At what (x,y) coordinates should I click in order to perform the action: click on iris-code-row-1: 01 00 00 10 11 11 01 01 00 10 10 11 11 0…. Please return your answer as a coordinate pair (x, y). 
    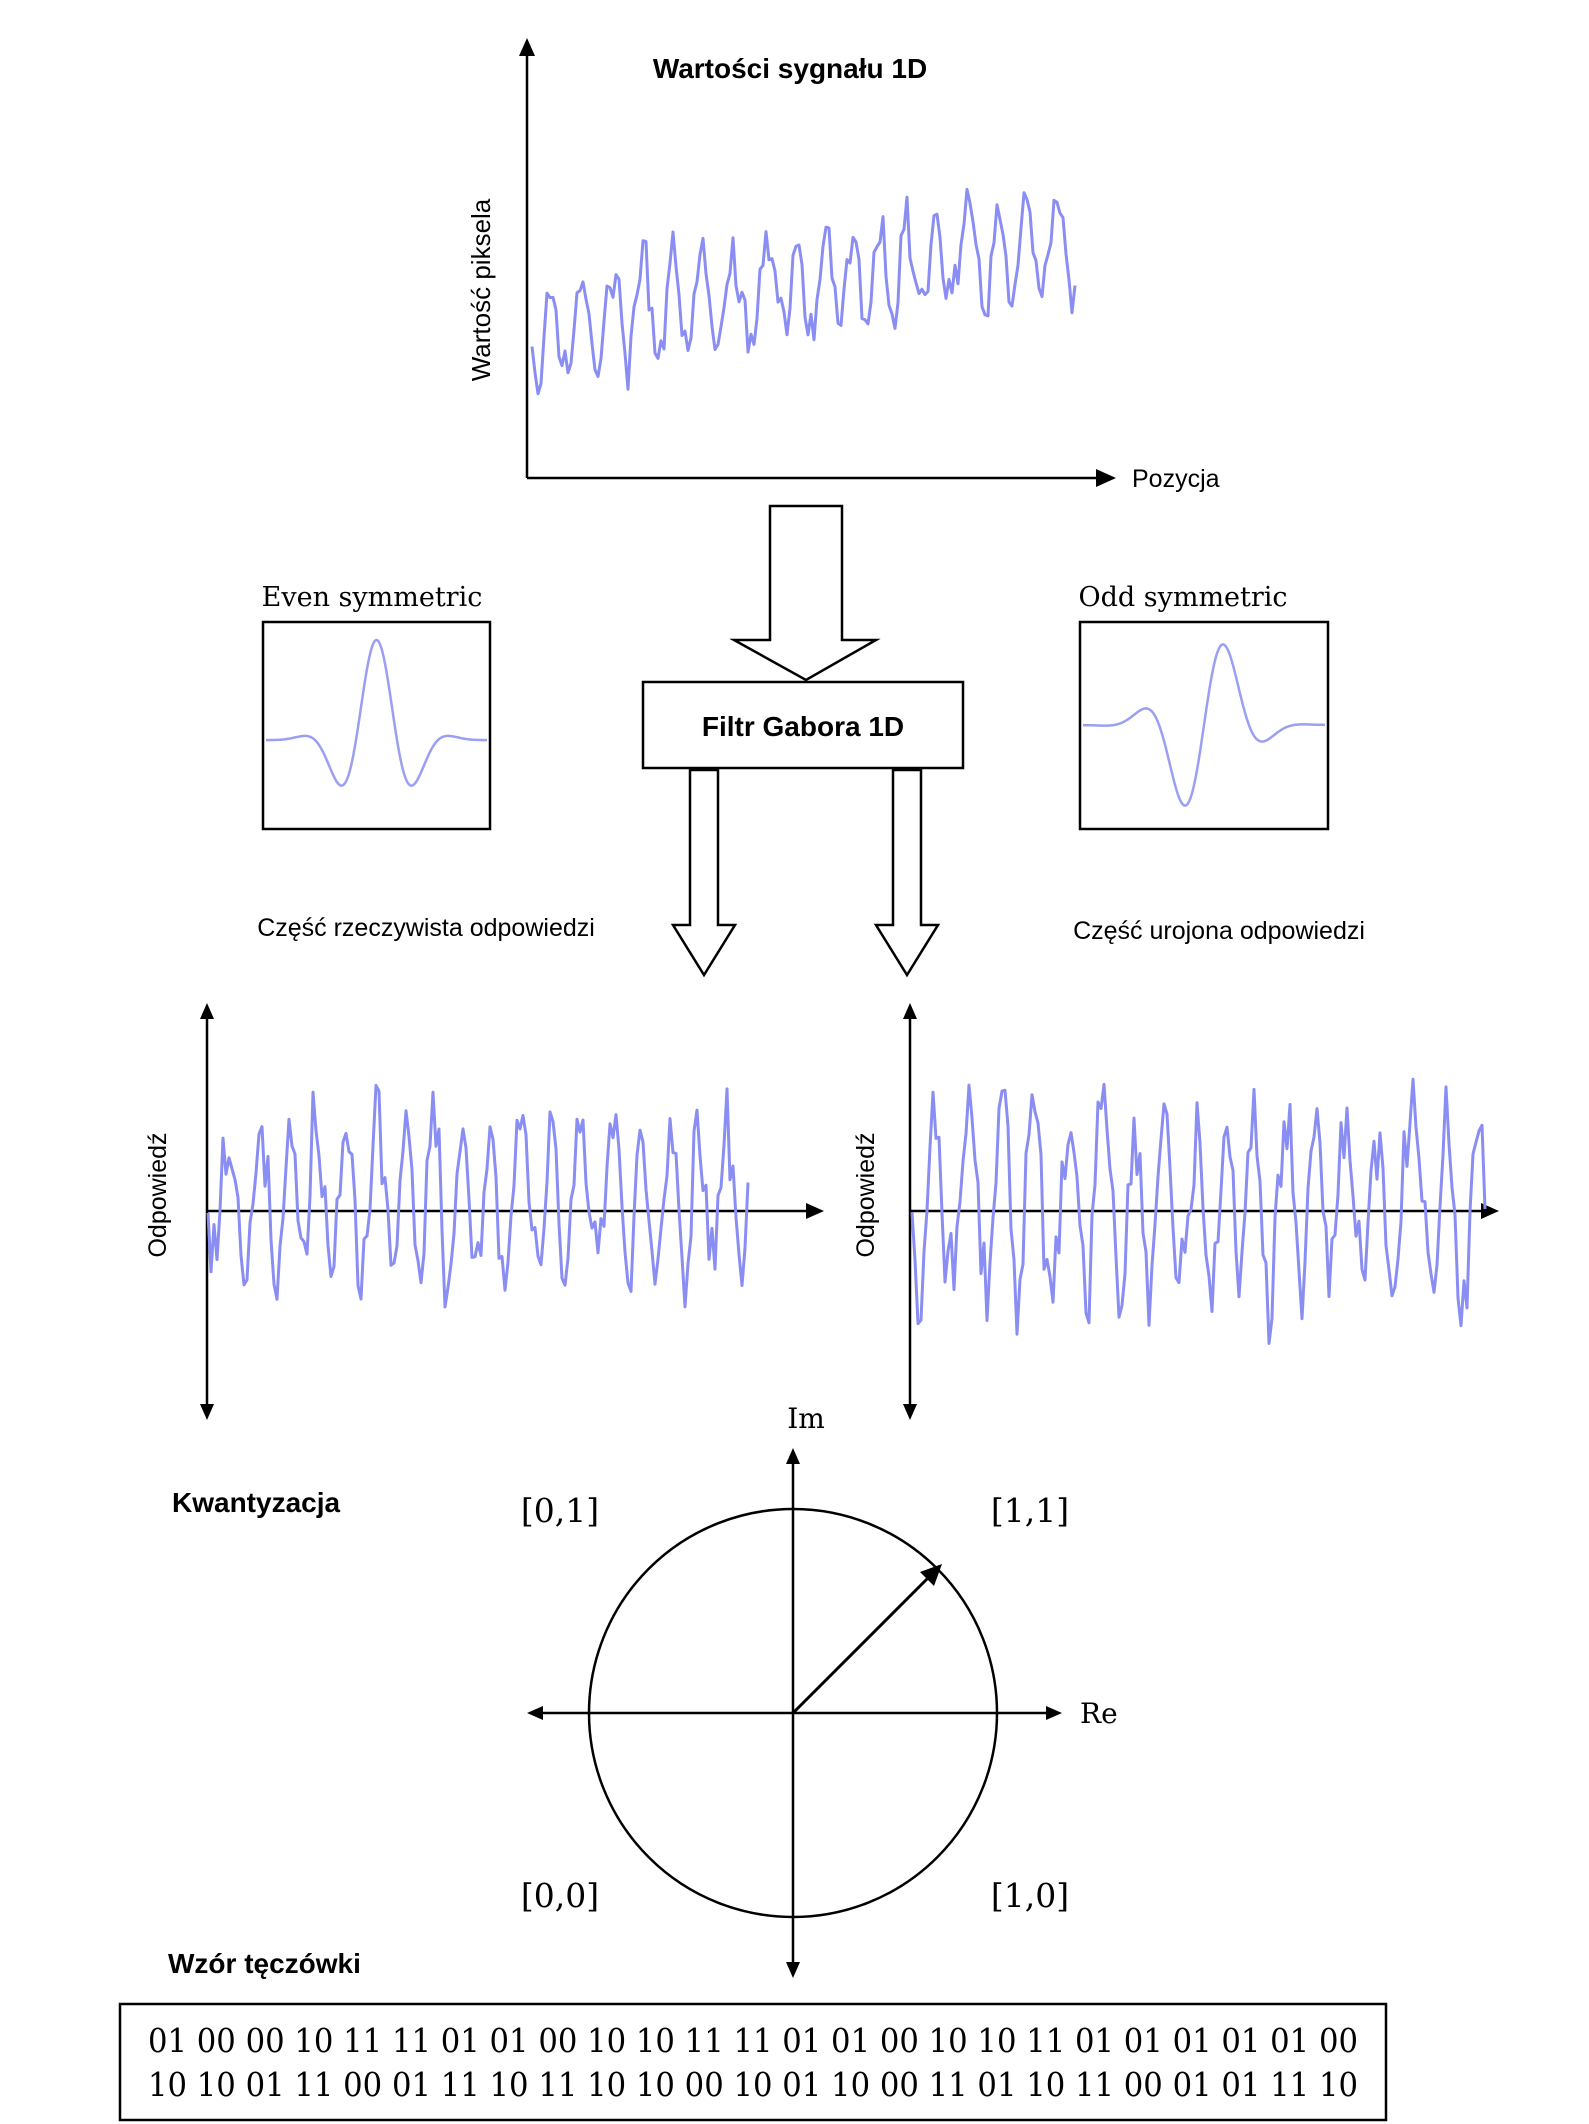
    Looking at the image, I should click on (753, 2040).